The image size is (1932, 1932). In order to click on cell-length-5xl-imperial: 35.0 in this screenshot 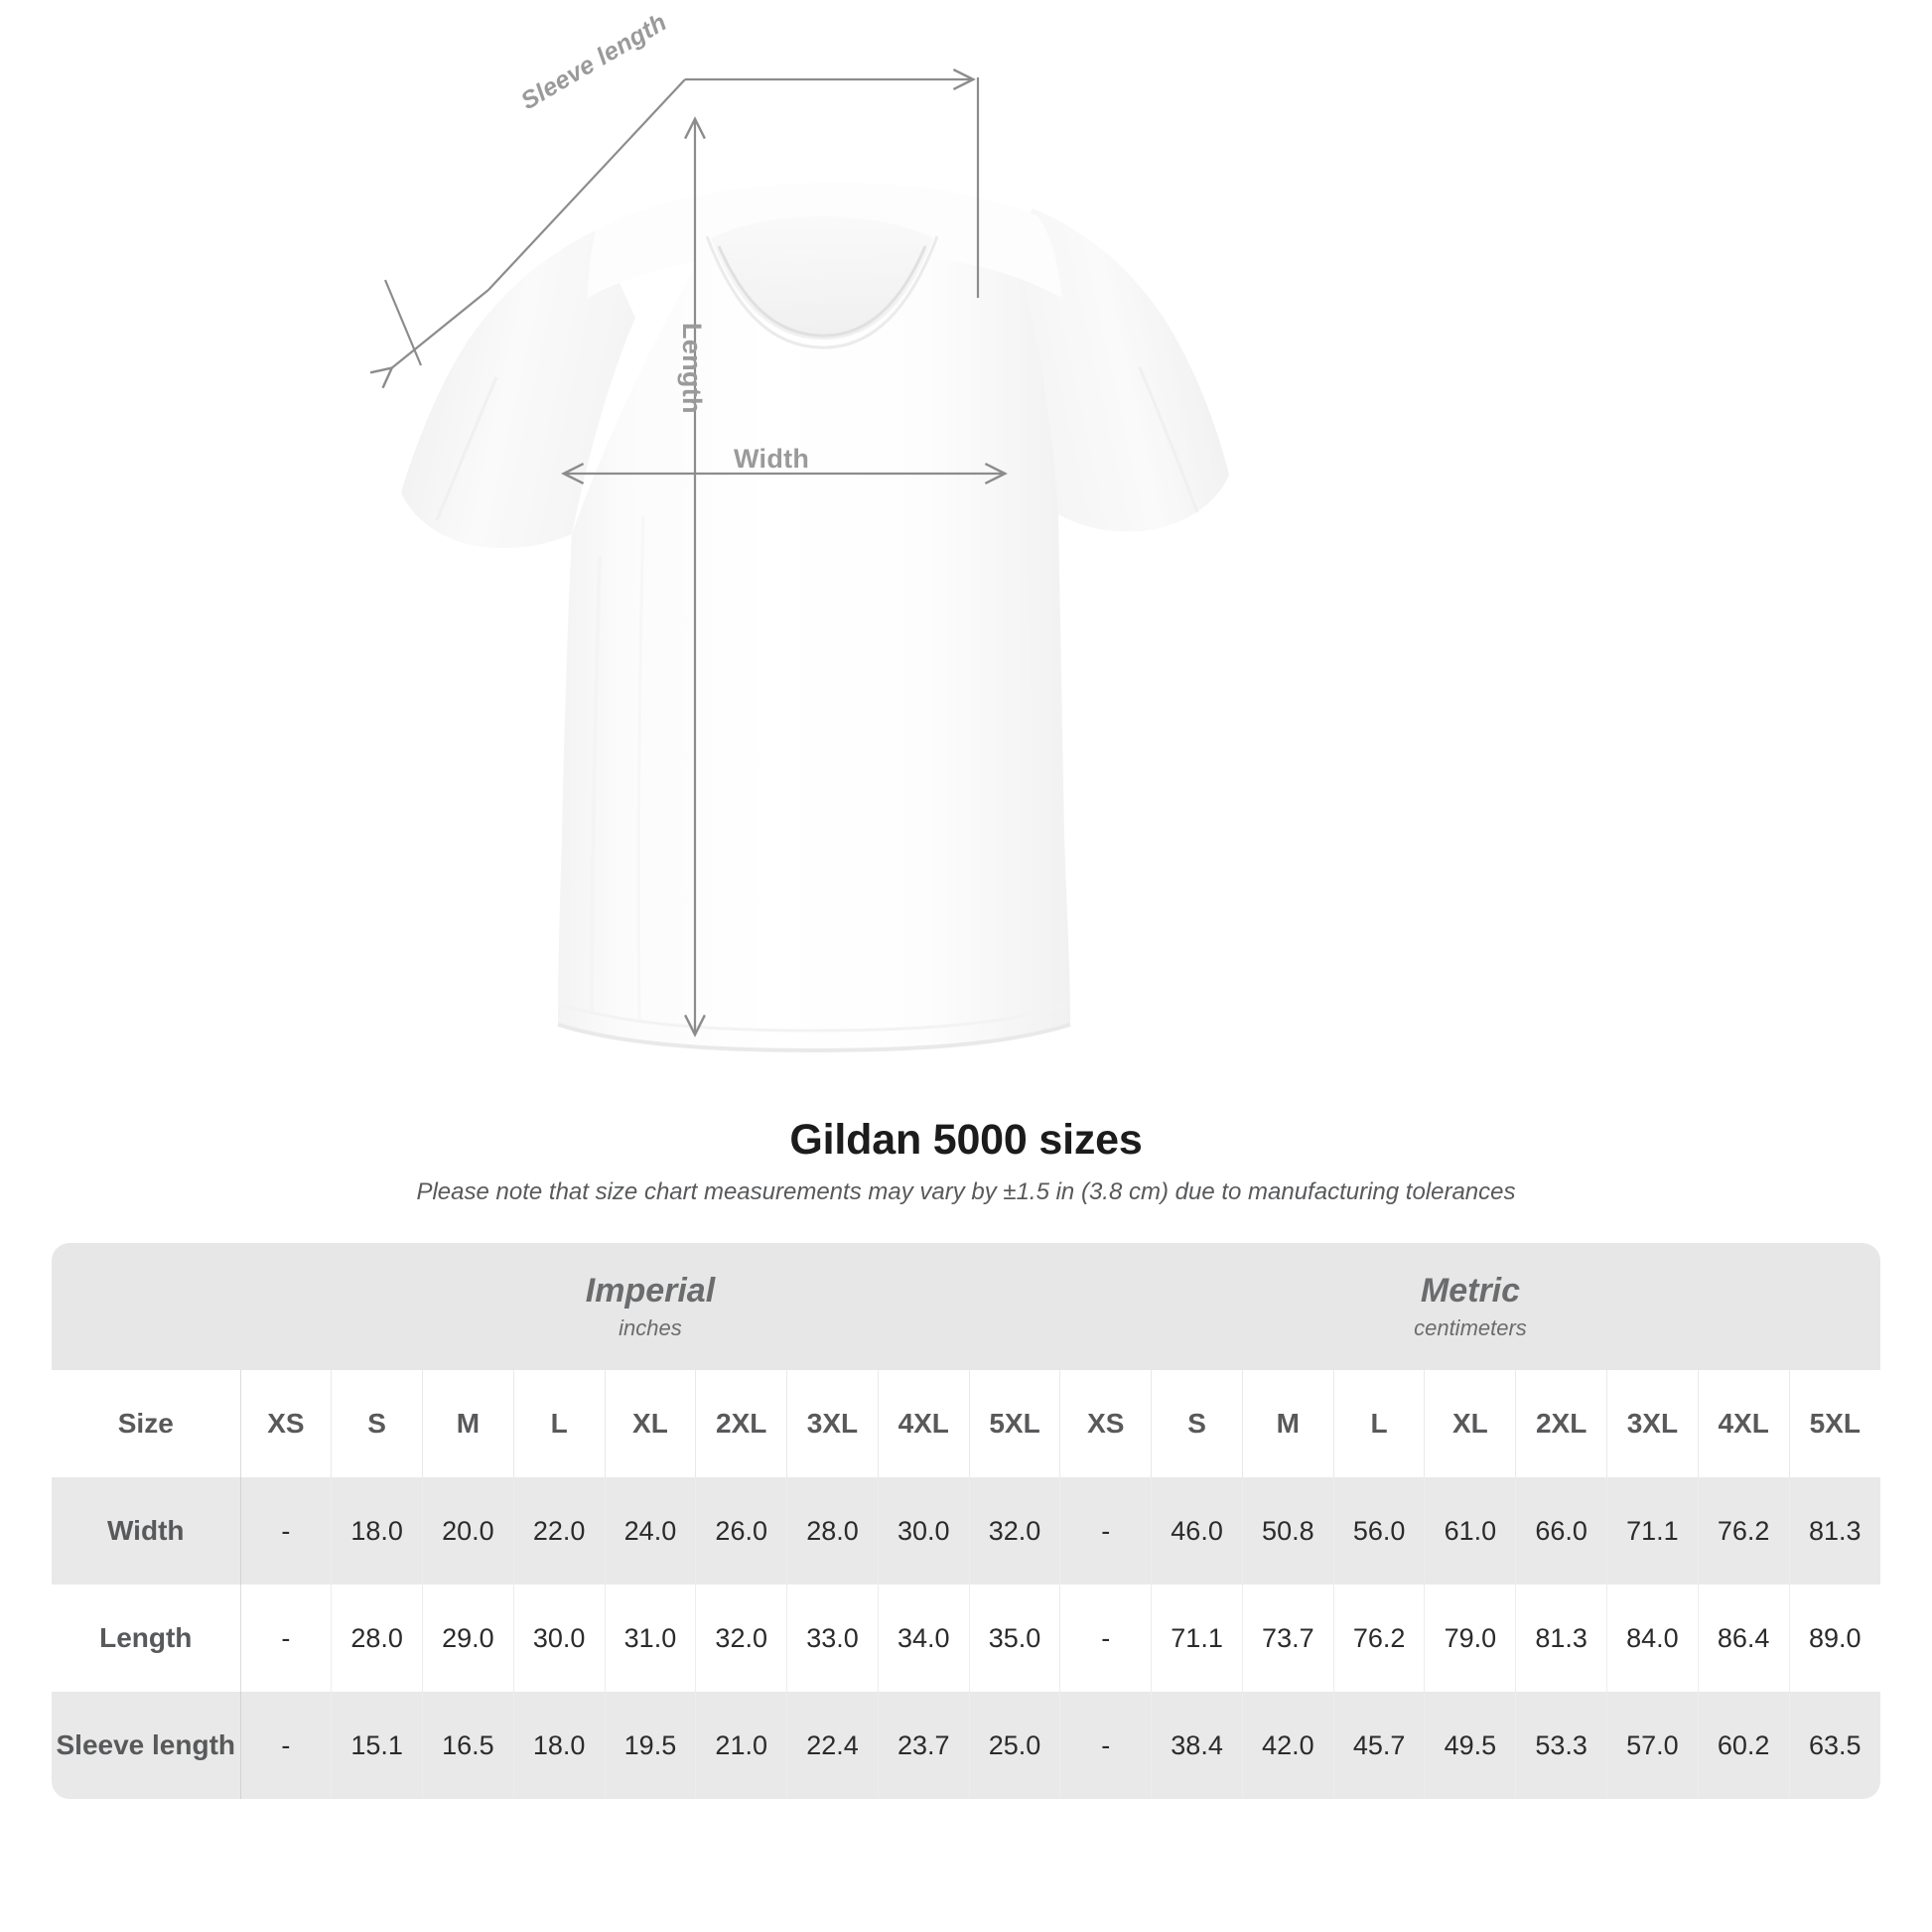, I will do `click(1015, 1639)`.